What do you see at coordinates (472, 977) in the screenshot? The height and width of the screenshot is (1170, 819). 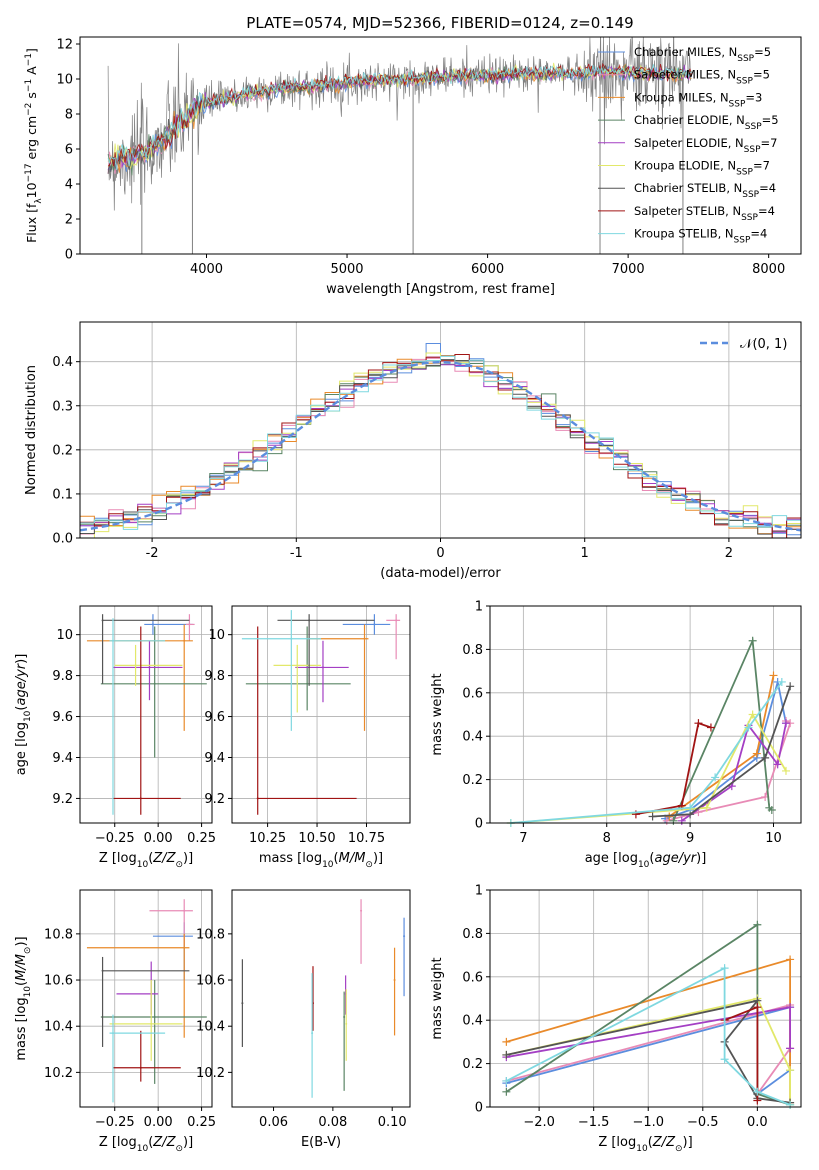 I see `y-tick-label: 0.6` at bounding box center [472, 977].